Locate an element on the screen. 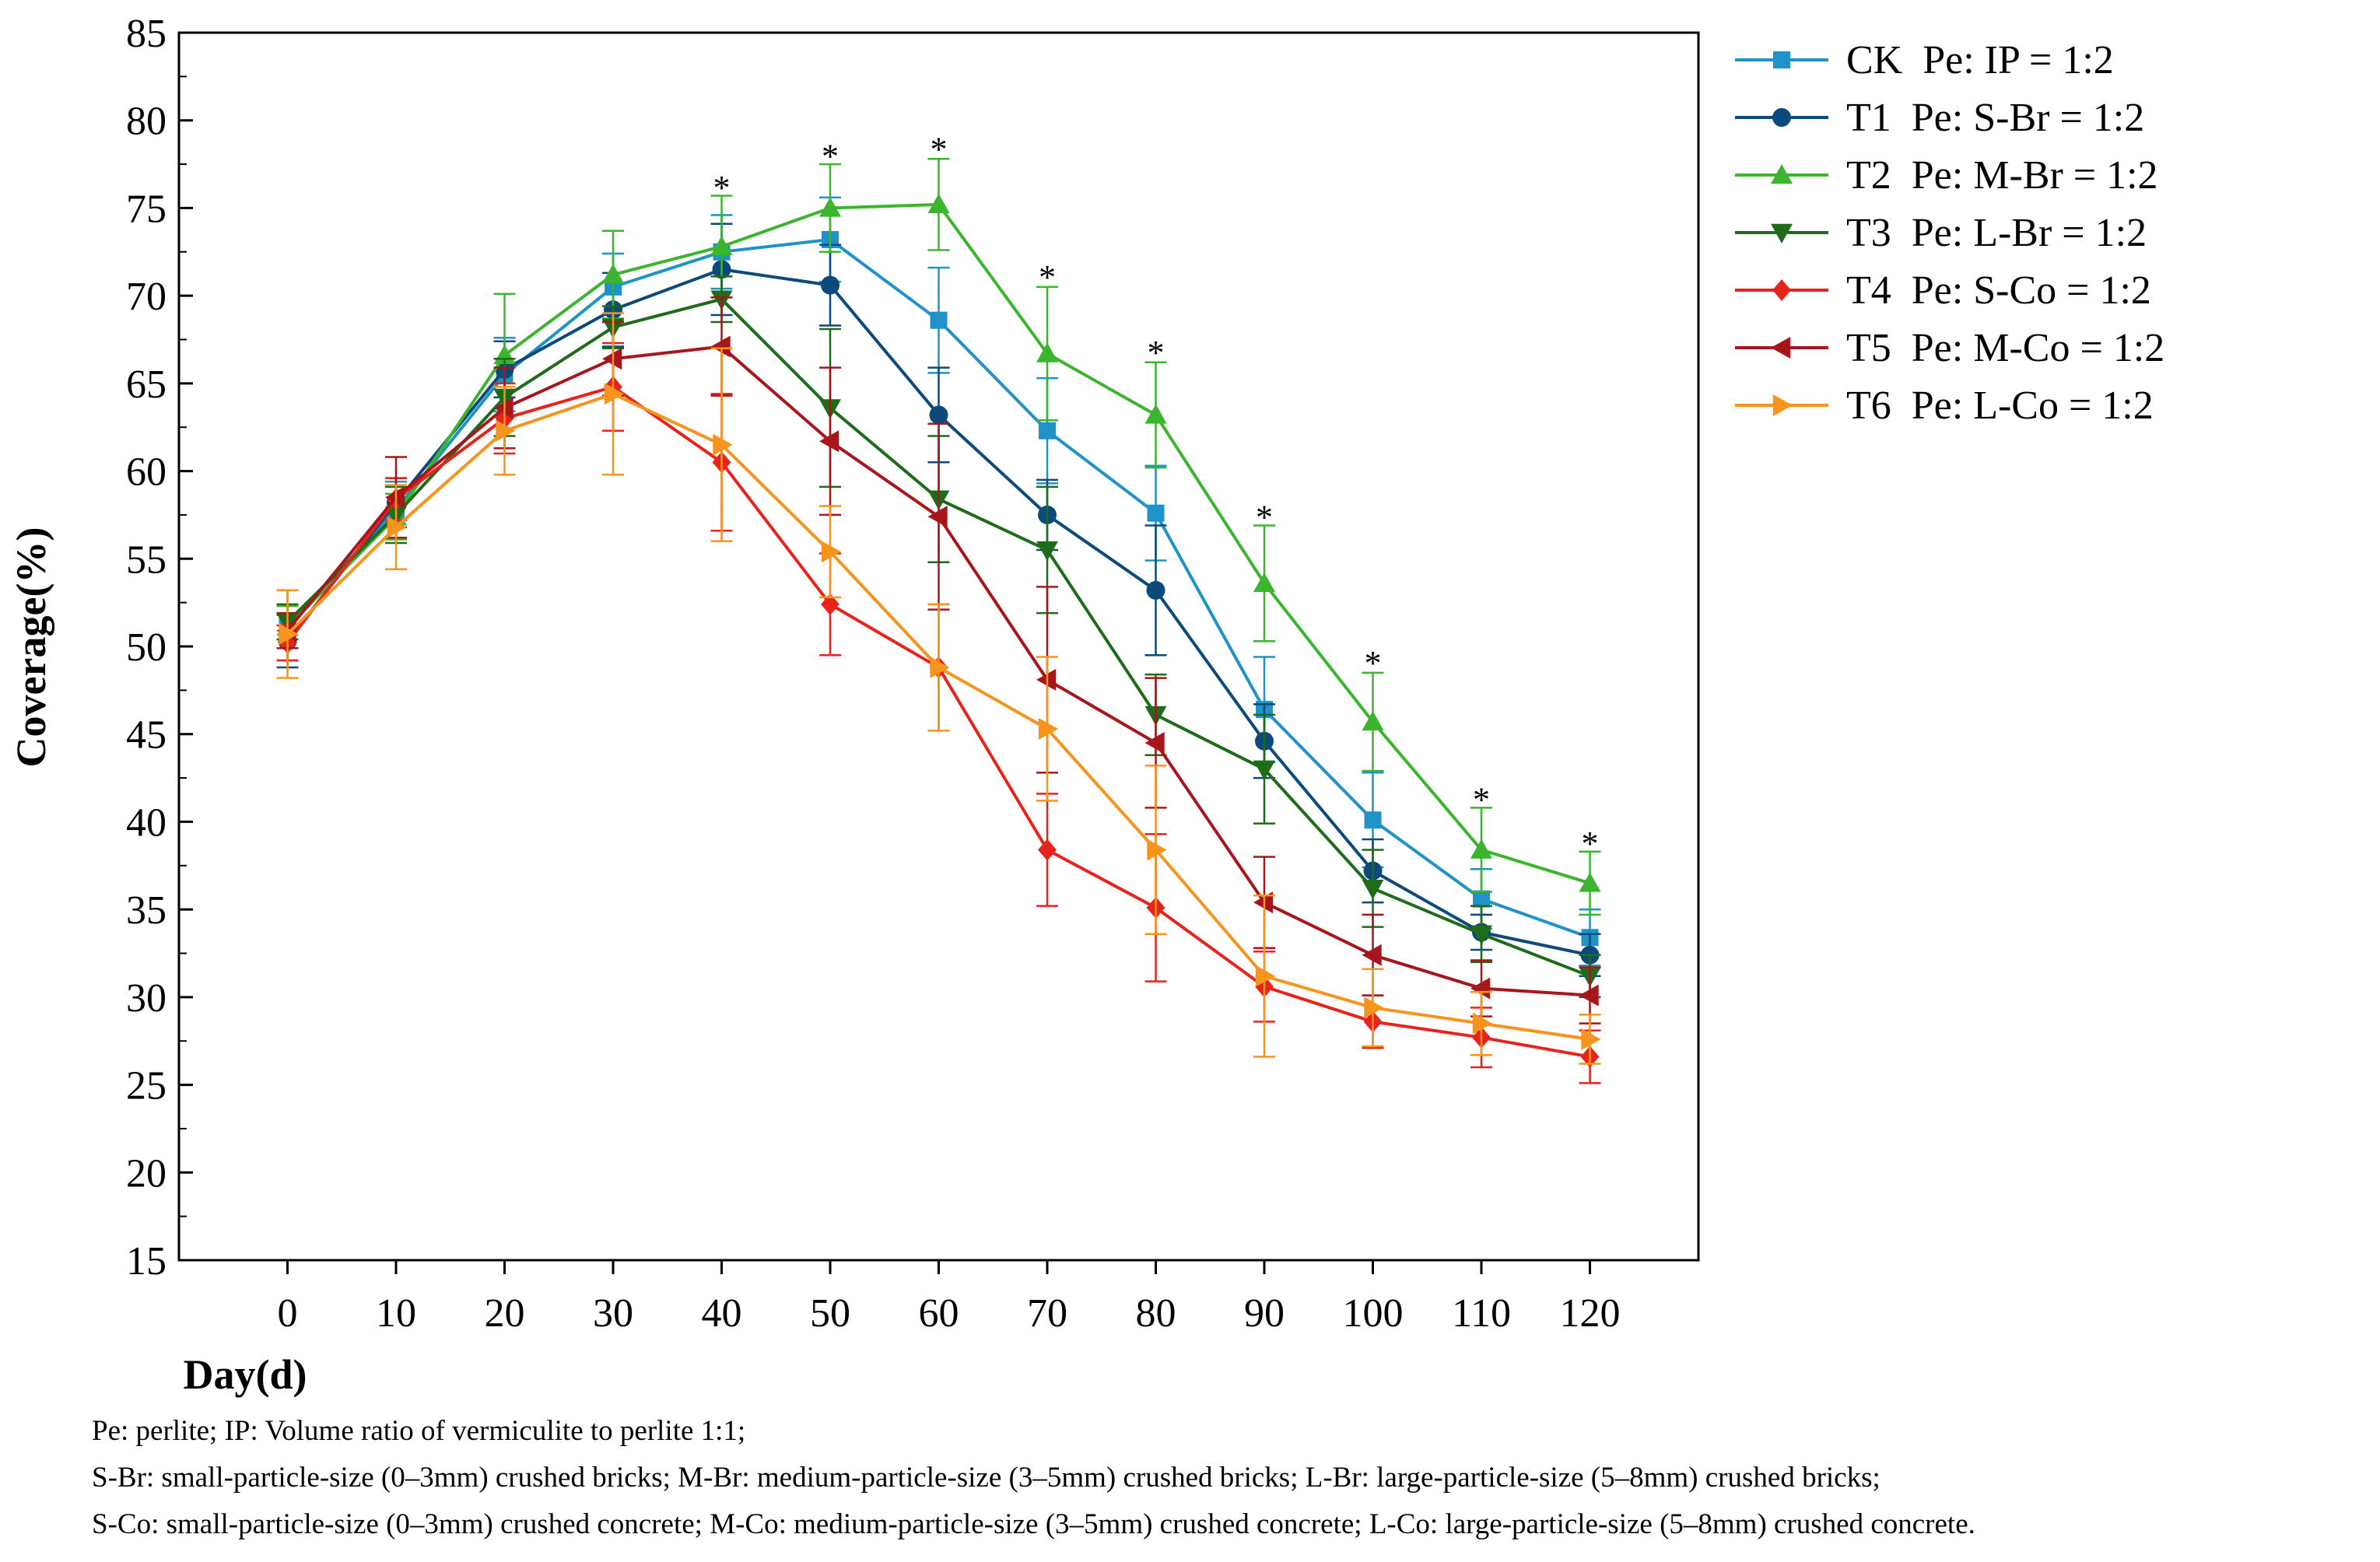 The image size is (2380, 1562). x-axis: 0 10 20 30 40 50 60 70 80 90 100 110 120 is located at coordinates (949, 1298).